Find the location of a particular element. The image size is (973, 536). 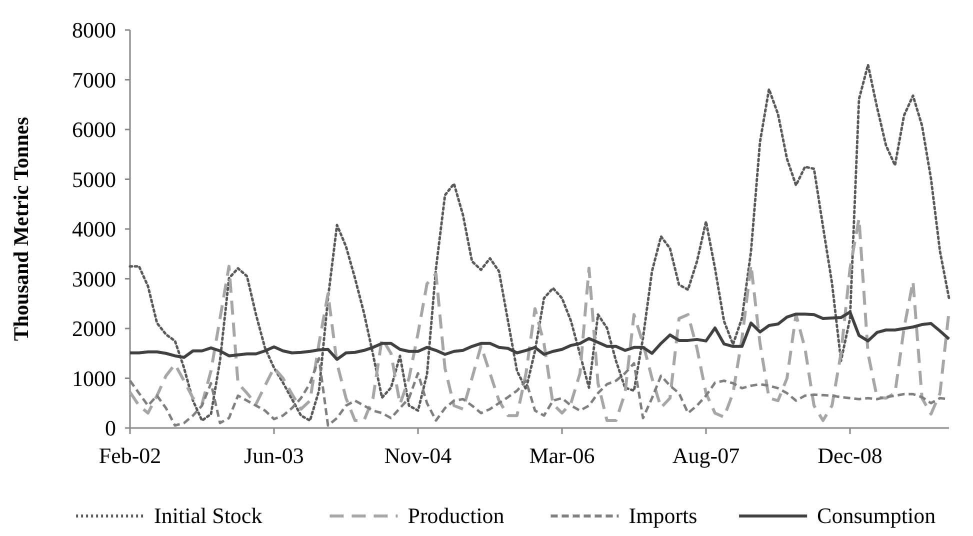

x-tick-label: Feb-02 is located at coordinates (130, 455).